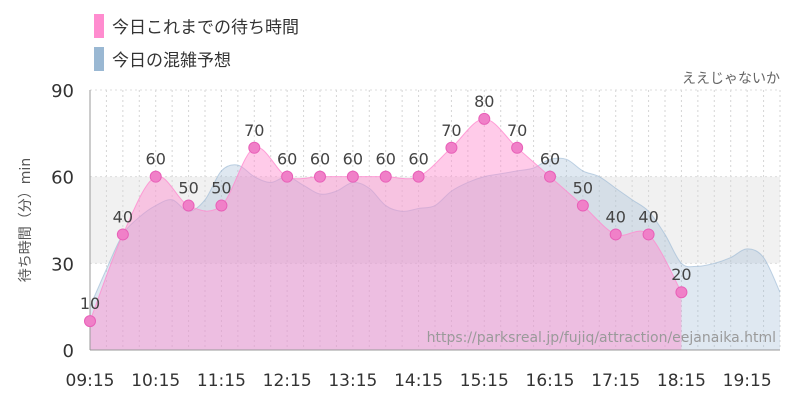  What do you see at coordinates (68, 351) in the screenshot?
I see `y-tick-label: 0` at bounding box center [68, 351].